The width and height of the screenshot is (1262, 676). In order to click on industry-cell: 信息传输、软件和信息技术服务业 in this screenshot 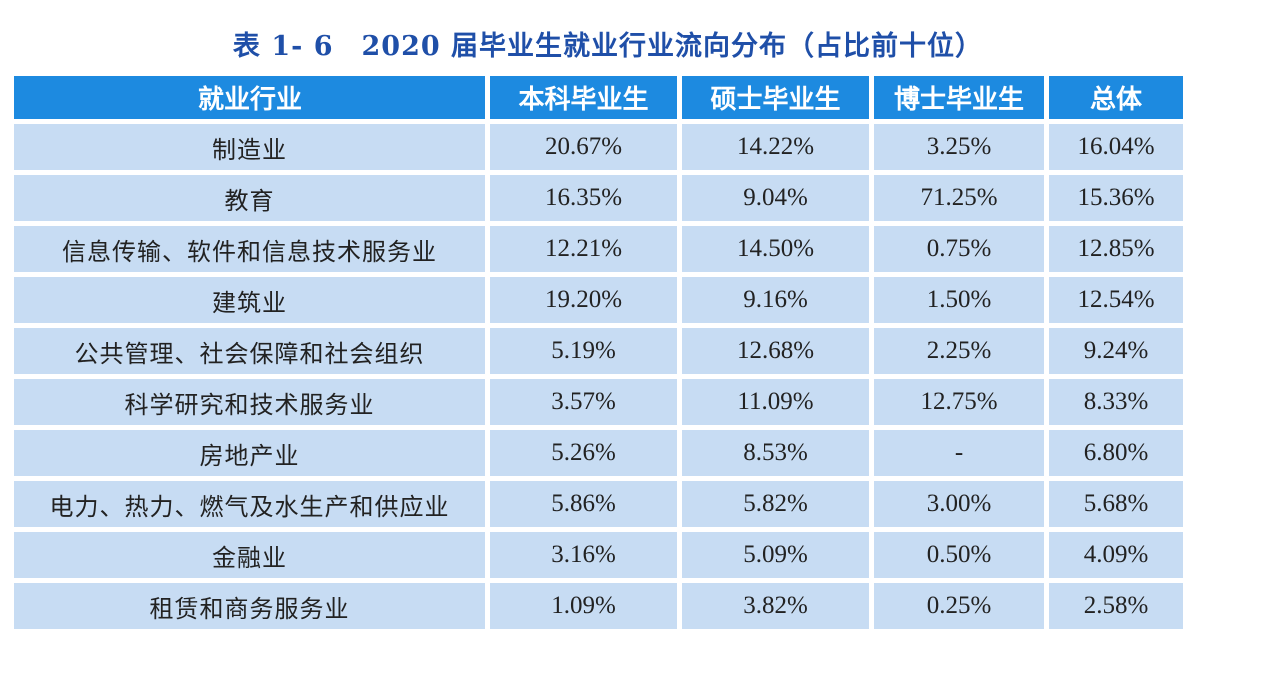, I will do `click(249, 249)`.